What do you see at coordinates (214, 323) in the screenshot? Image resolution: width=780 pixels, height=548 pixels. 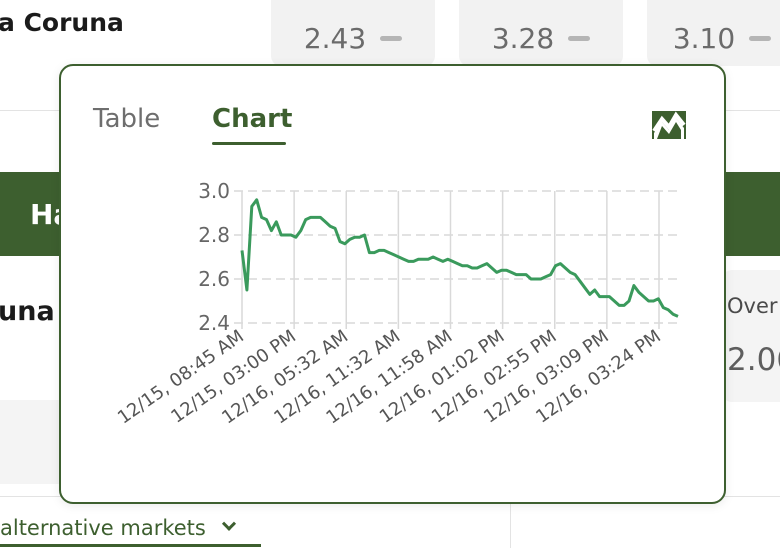 I see `y-tick-label: 2.4` at bounding box center [214, 323].